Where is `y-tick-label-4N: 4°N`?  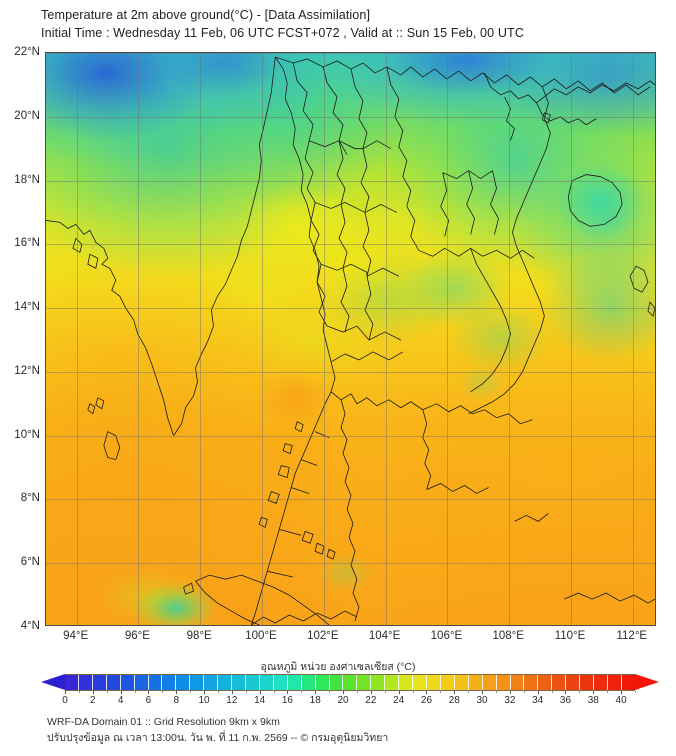 y-tick-label-4N: 4°N is located at coordinates (30, 626).